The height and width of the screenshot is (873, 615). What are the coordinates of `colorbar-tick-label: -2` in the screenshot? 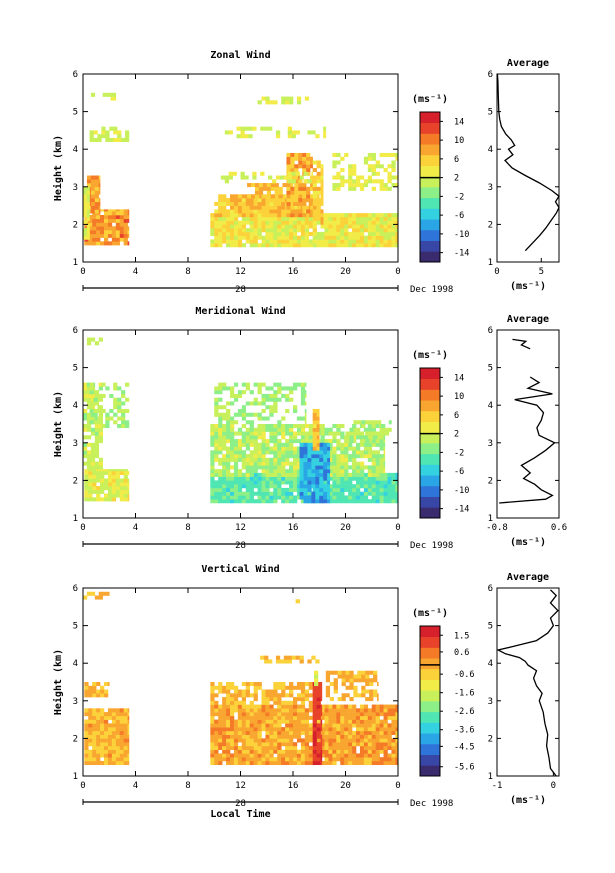 It's located at (459, 453).